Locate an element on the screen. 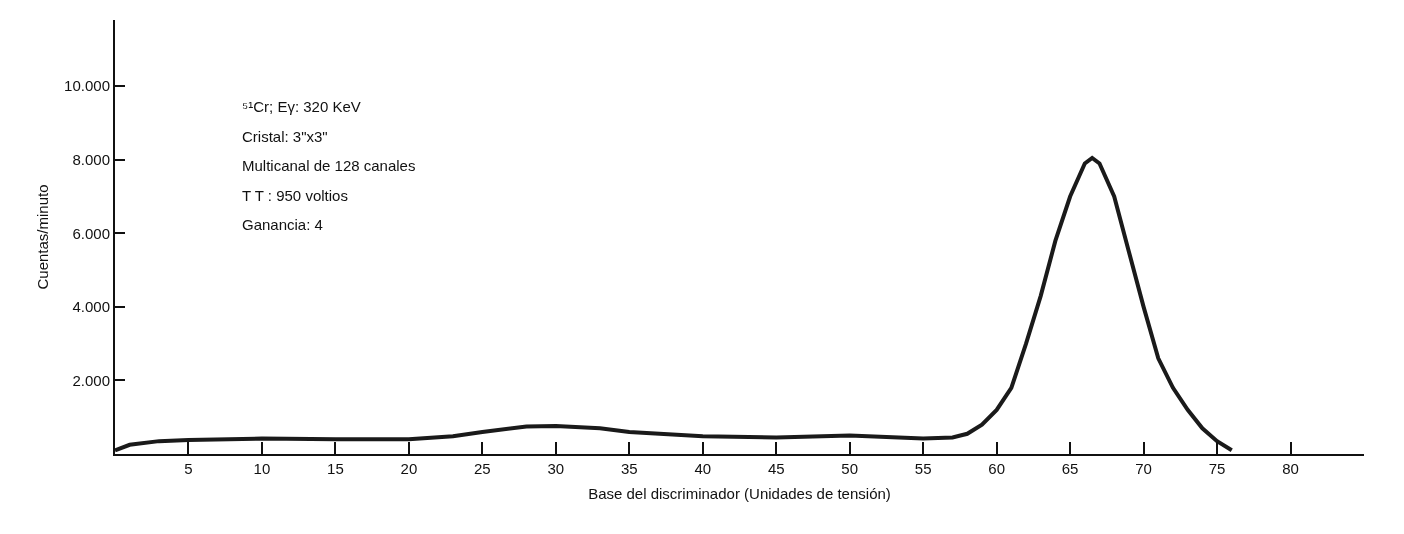 The image size is (1404, 534). x-tick-label: 10 is located at coordinates (262, 468).